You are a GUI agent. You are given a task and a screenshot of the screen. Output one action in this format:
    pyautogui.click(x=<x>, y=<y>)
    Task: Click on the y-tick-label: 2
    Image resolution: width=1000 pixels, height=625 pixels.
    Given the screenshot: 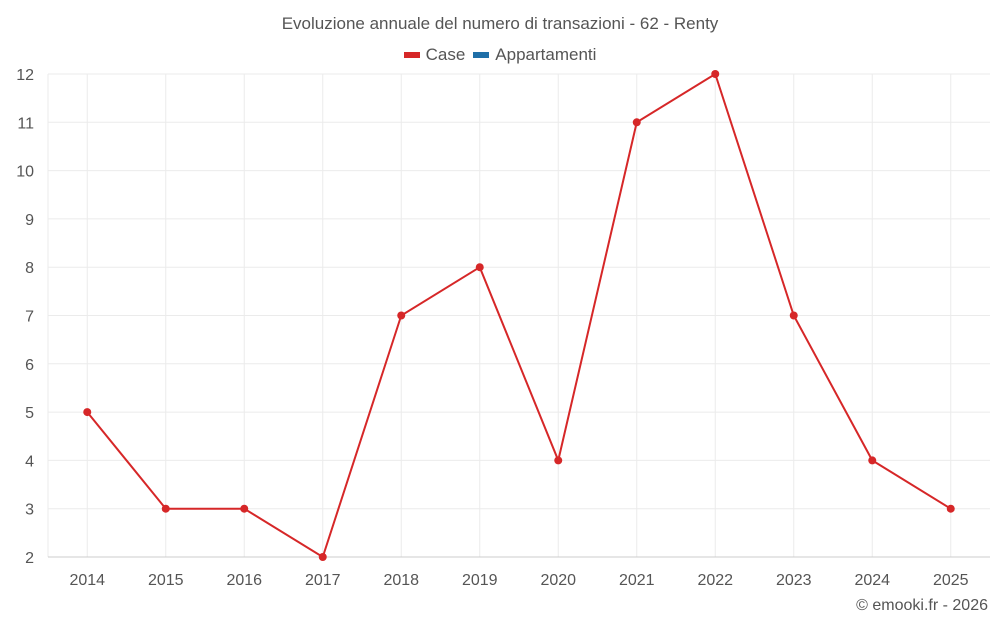 What is the action you would take?
    pyautogui.click(x=29, y=558)
    